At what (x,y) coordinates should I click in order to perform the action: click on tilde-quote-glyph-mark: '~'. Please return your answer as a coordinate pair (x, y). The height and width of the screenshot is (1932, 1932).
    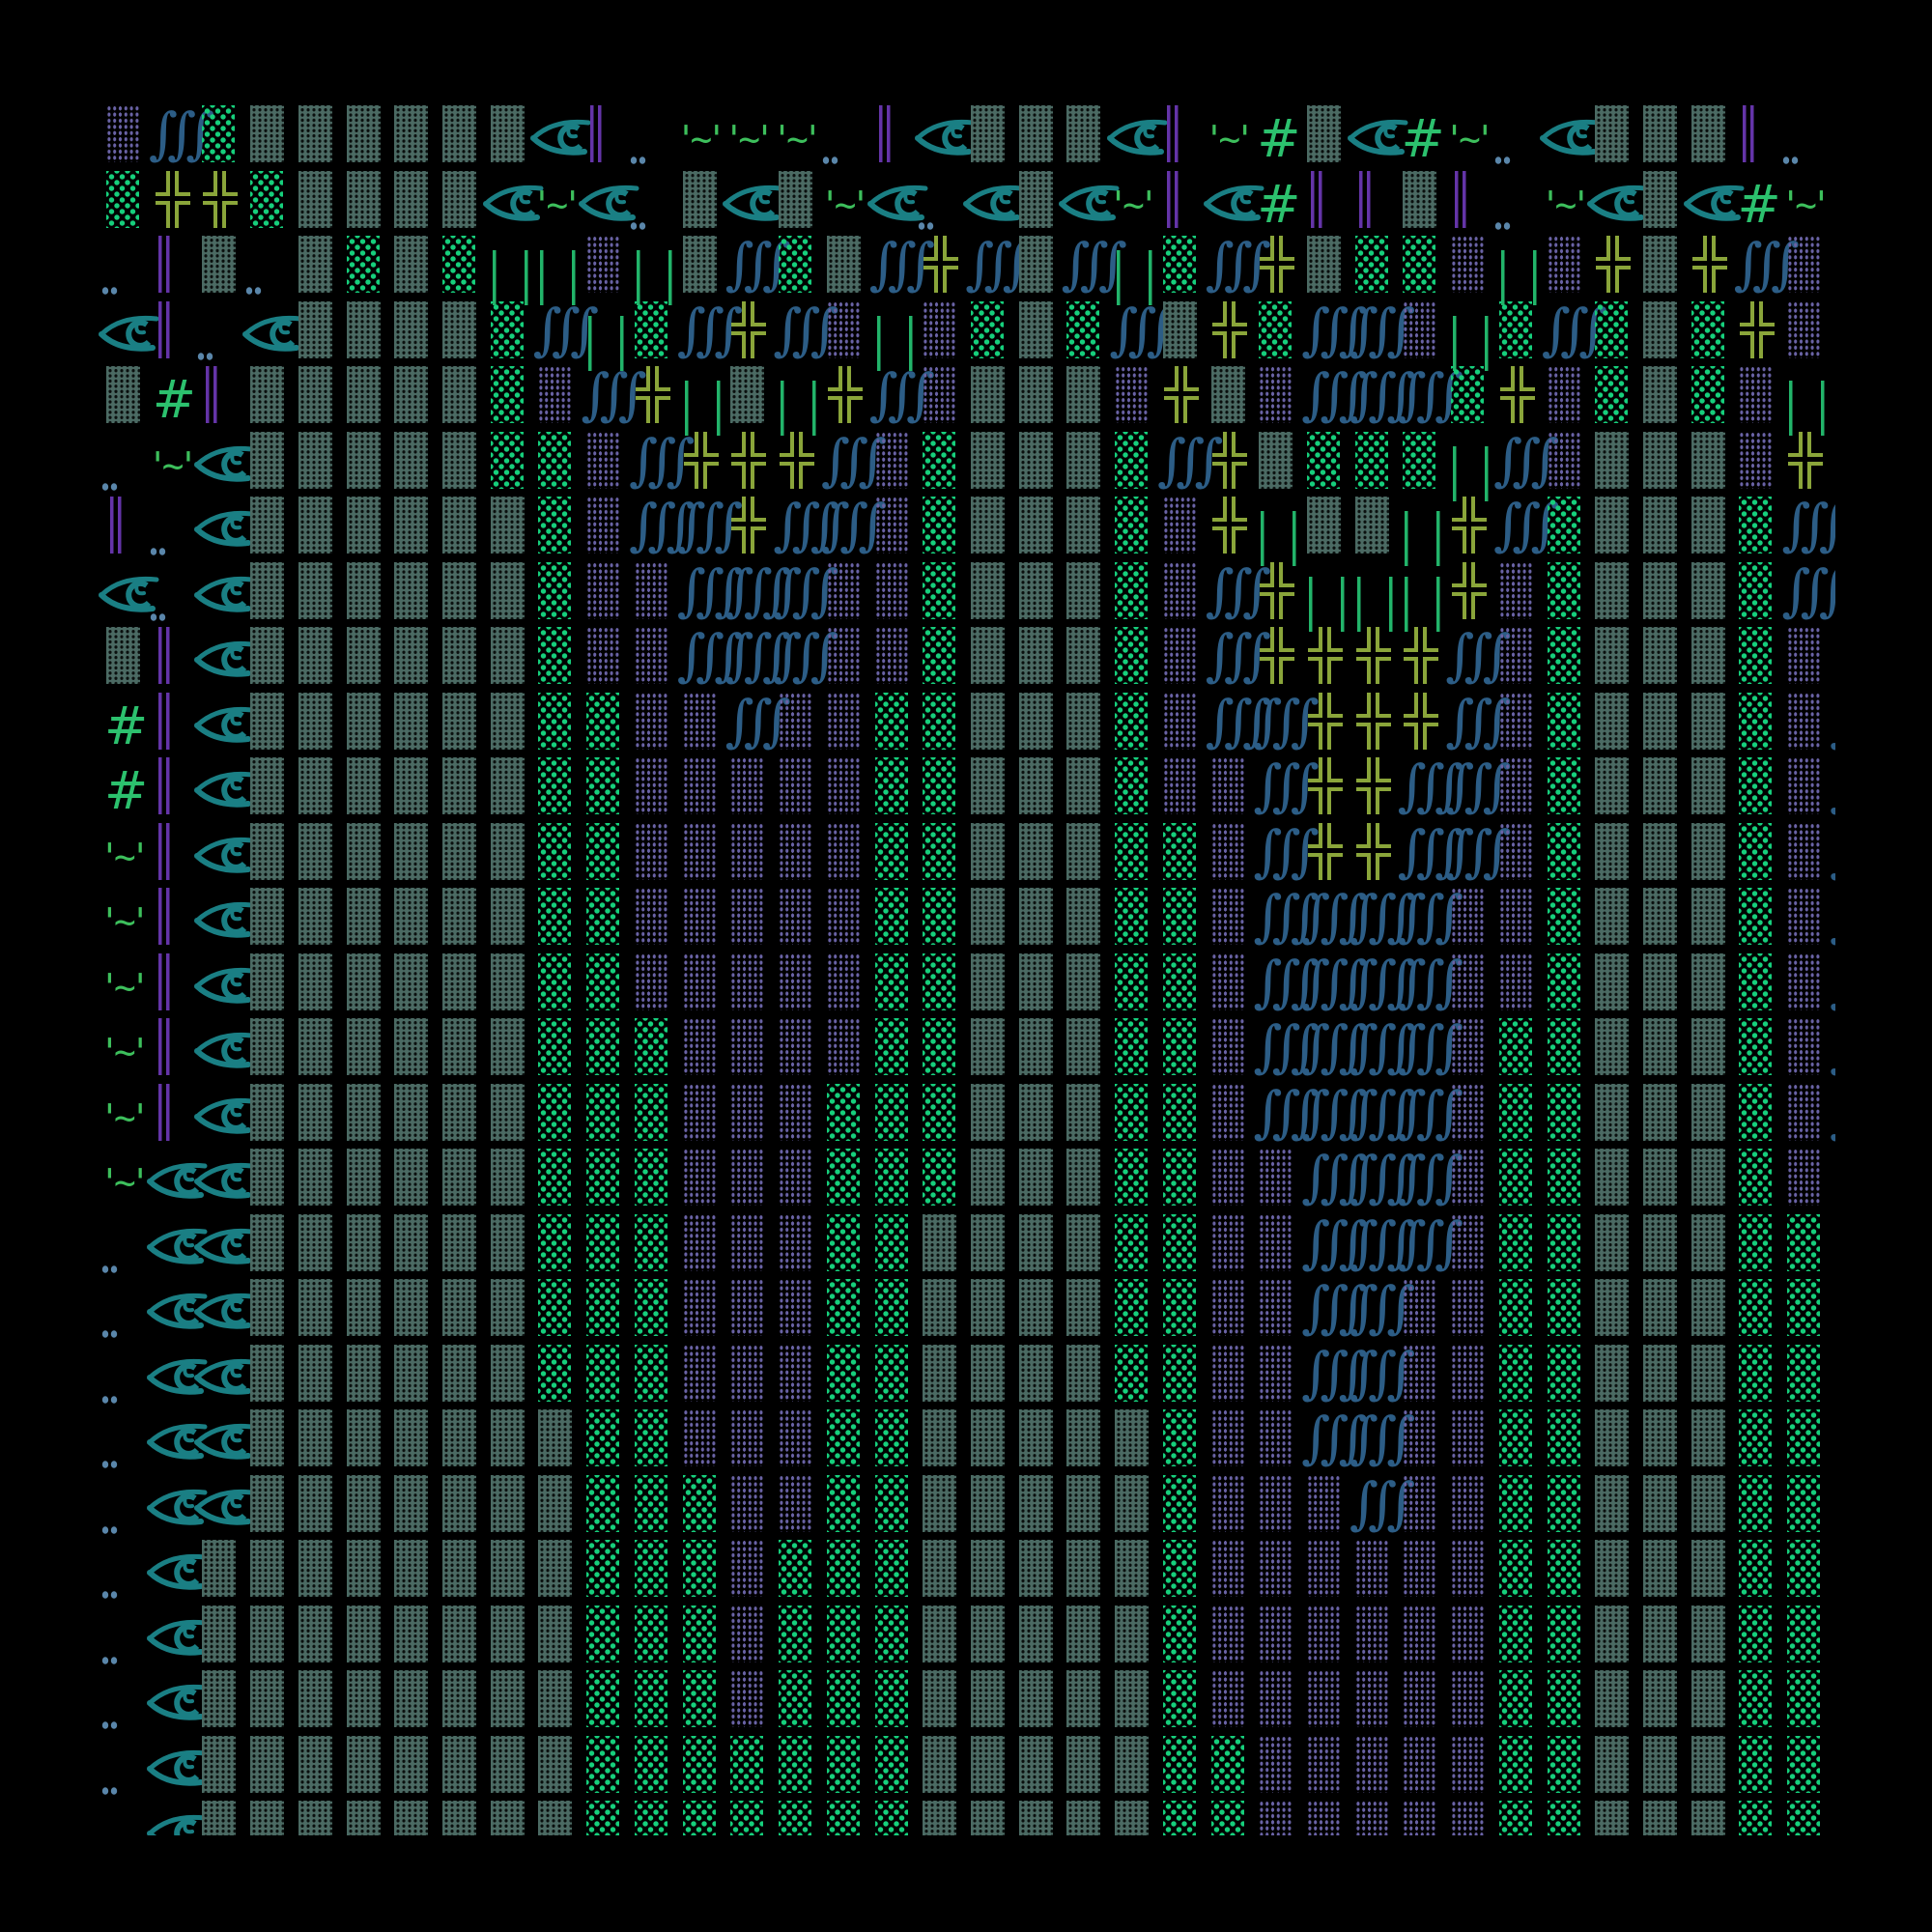
    Looking at the image, I should click on (125, 921).